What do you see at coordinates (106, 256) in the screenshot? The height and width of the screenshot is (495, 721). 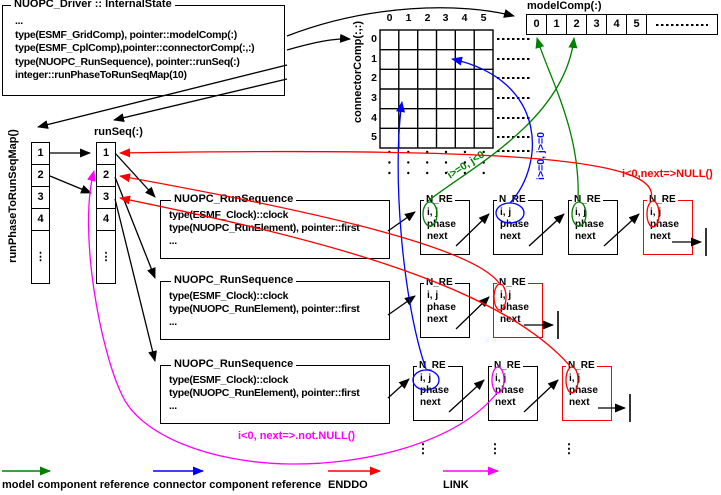 I see `run-seq-cell: ⋮` at bounding box center [106, 256].